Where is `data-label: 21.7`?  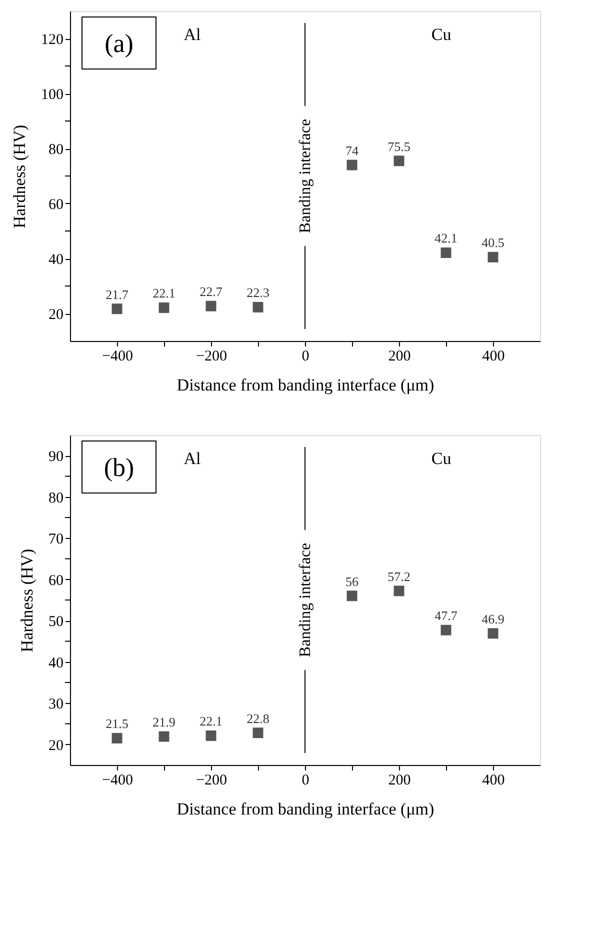 data-label: 21.7 is located at coordinates (117, 294).